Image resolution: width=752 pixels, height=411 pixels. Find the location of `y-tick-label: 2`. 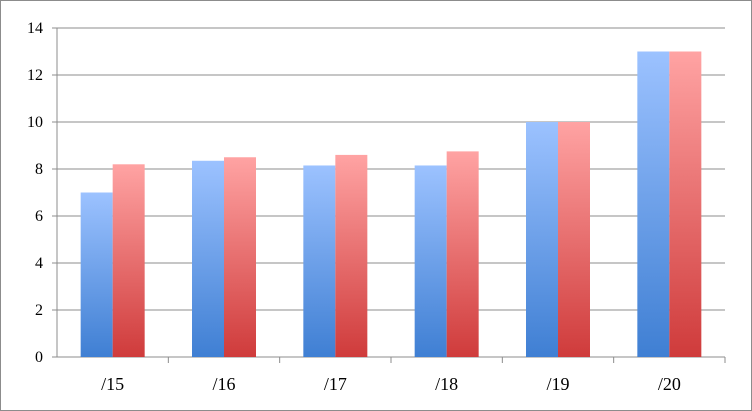

y-tick-label: 2 is located at coordinates (39, 310).